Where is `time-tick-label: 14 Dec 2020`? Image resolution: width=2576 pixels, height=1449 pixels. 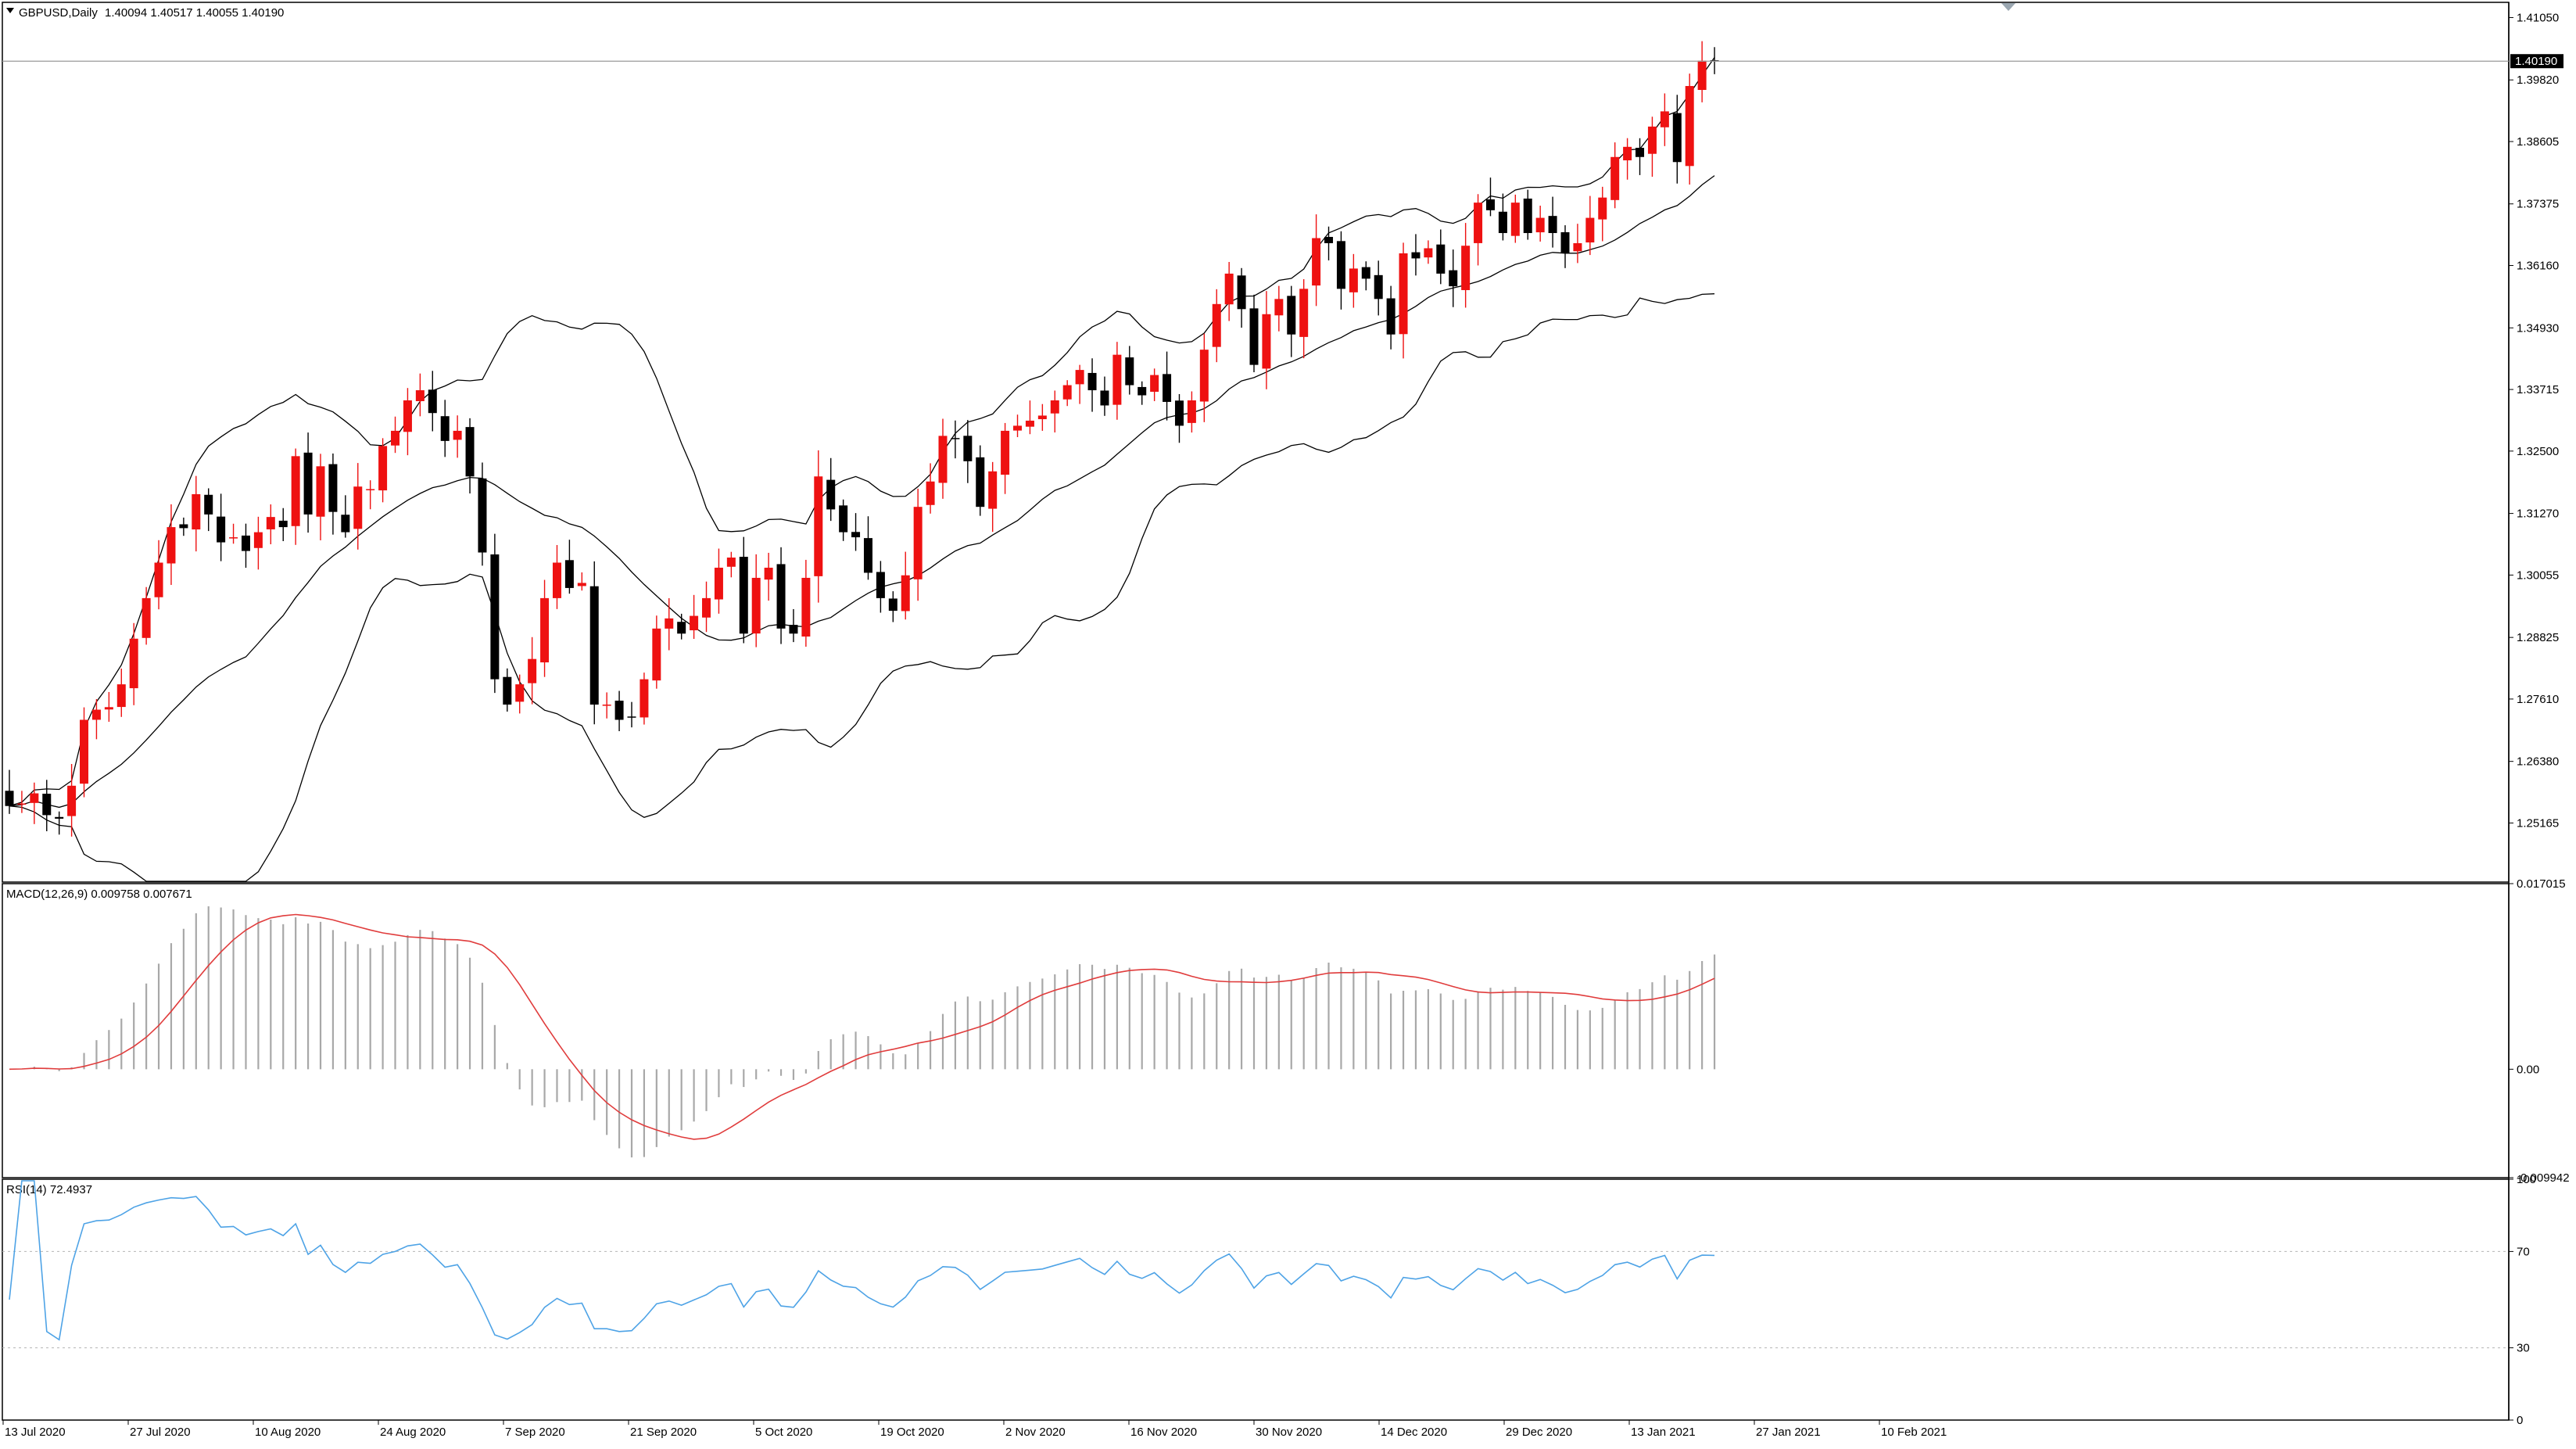
time-tick-label: 14 Dec 2020 is located at coordinates (1414, 1432).